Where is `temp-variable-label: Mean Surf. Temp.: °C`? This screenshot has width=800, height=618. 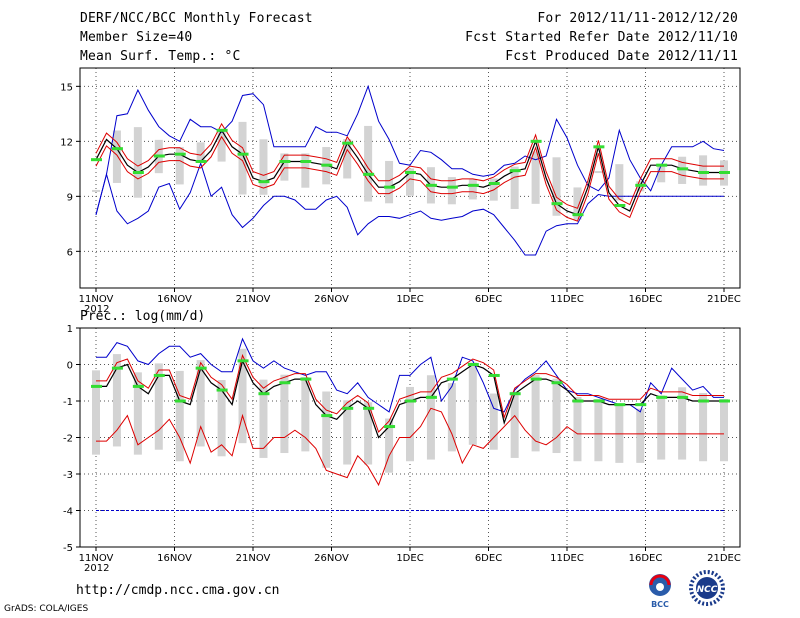 temp-variable-label: Mean Surf. Temp.: °C is located at coordinates (160, 56).